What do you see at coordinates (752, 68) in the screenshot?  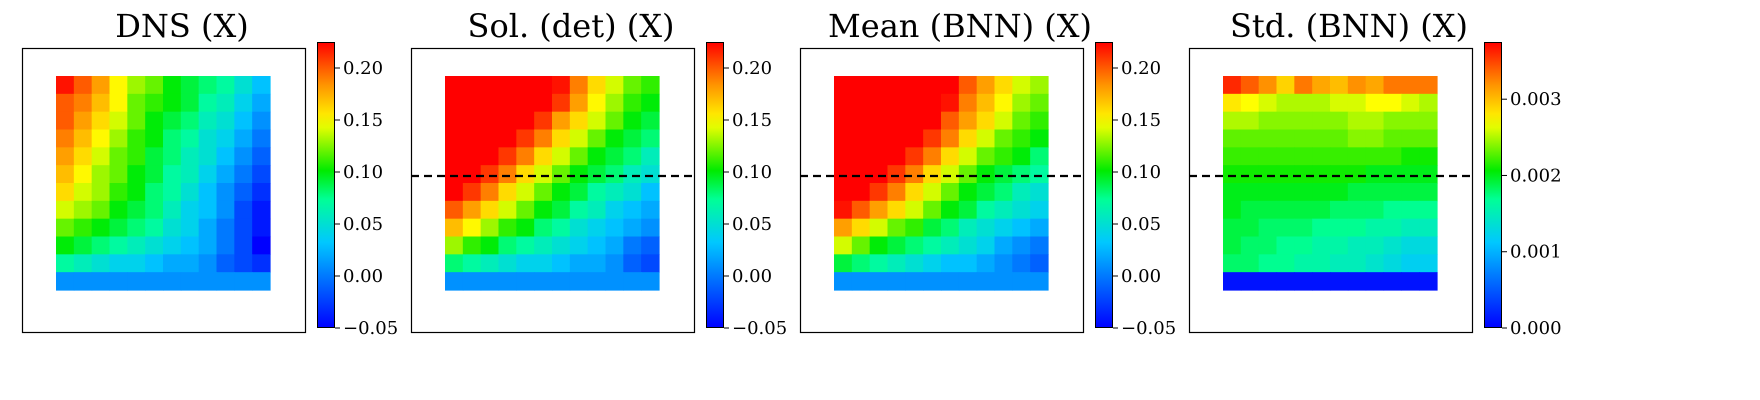 I see `colorbar-tick-label: 0.20` at bounding box center [752, 68].